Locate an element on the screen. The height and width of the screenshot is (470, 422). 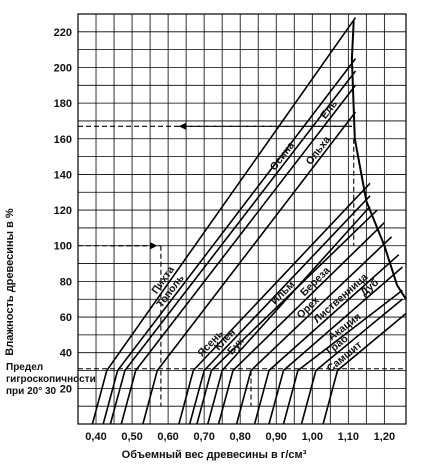
x-tick-label: 0,50 is located at coordinates (131, 437).